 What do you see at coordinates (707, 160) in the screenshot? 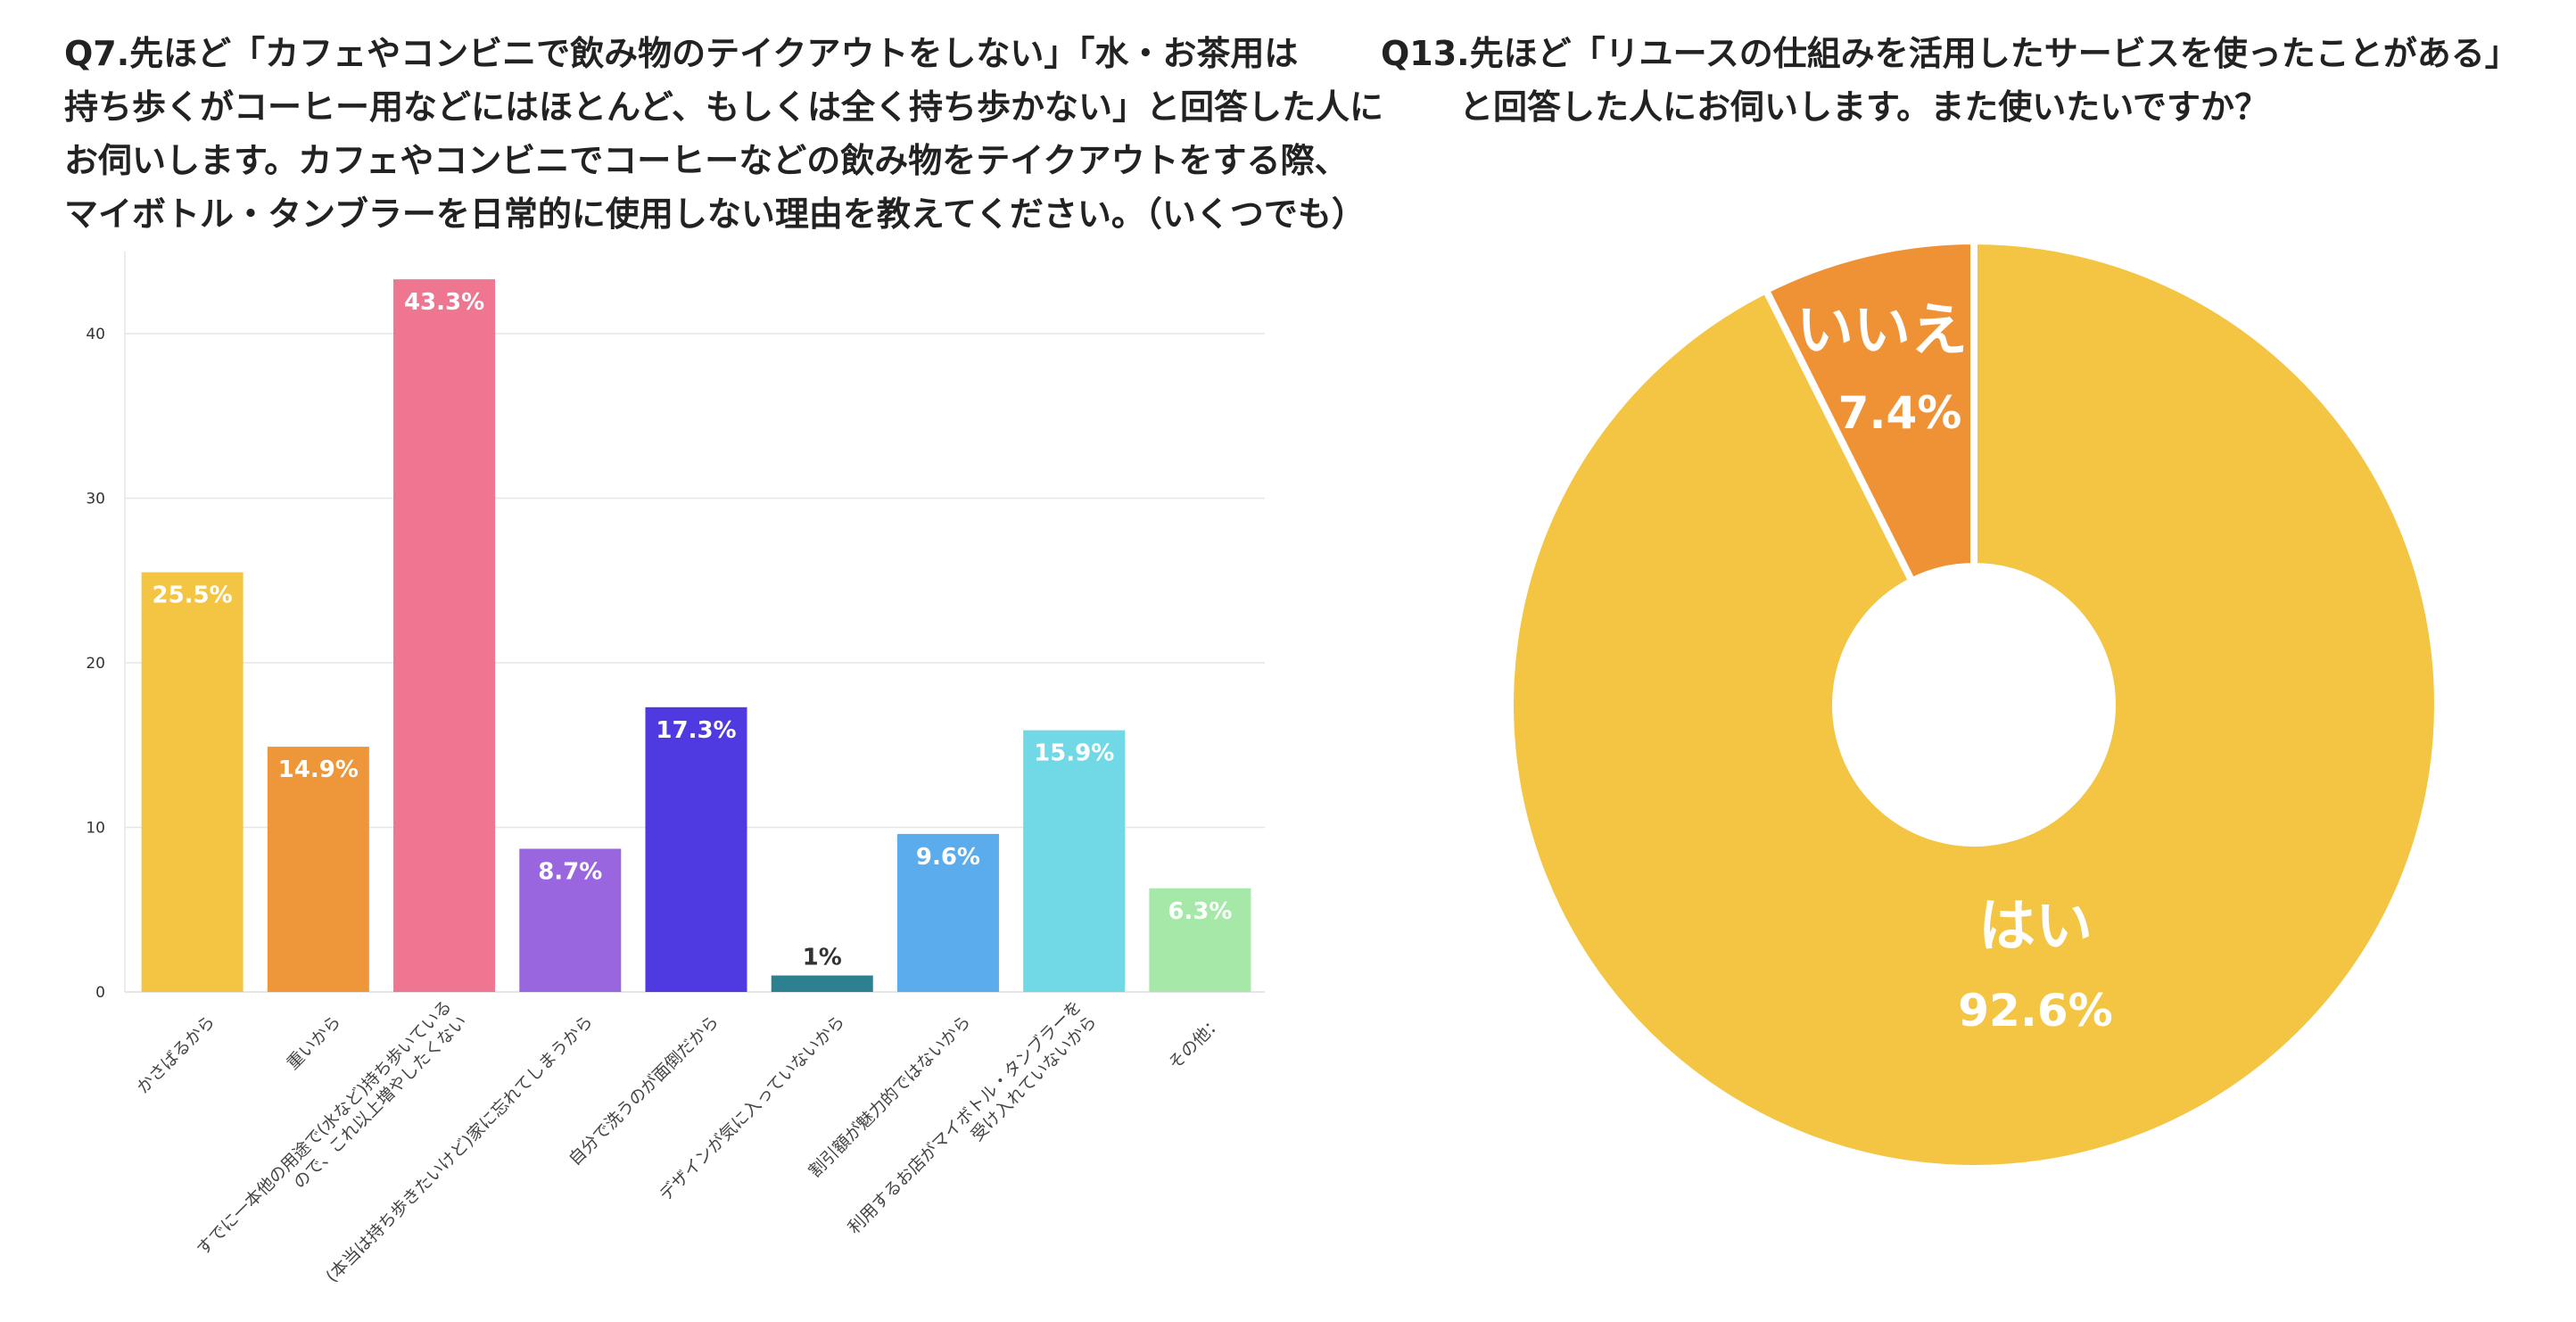
I see `q7-title-line-3: お伺いします。カフェやコンビニでコーヒーなどの飲み物をテイクアウトをする際、` at bounding box center [707, 160].